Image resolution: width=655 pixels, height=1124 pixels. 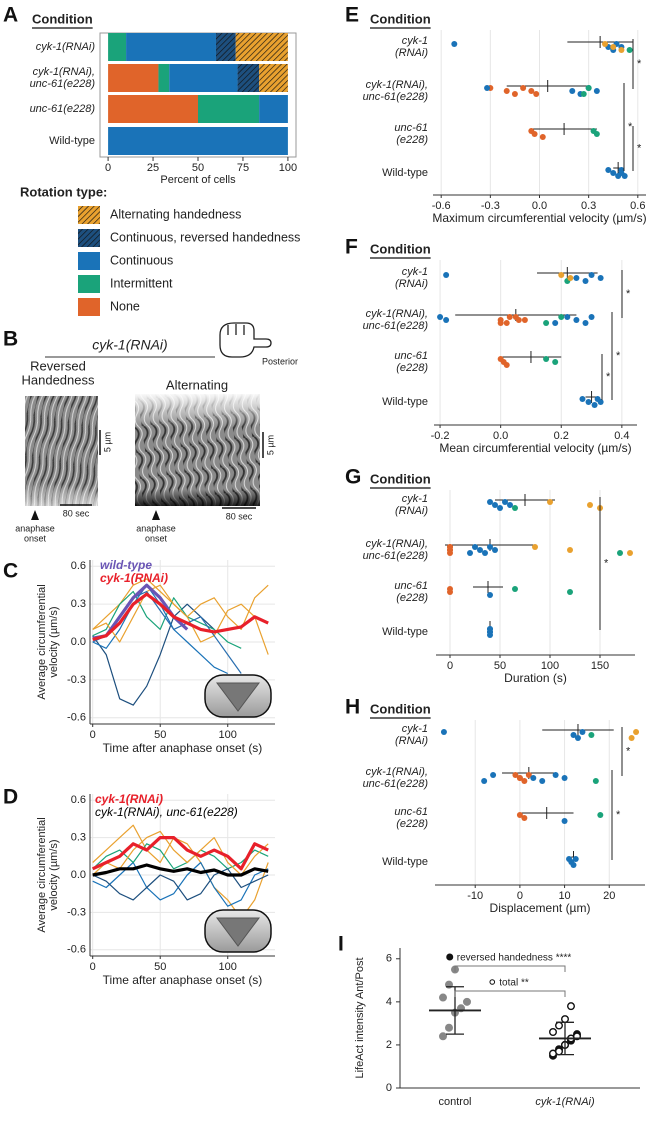 I want to click on x-axis-label: Percent of cells, so click(x=198, y=180).